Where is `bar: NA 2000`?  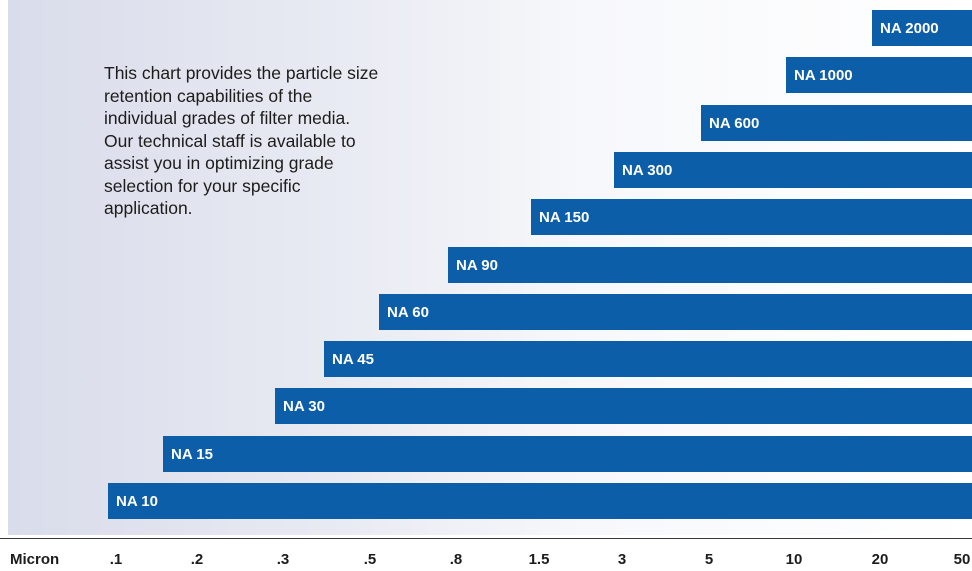 bar: NA 2000 is located at coordinates (922, 28).